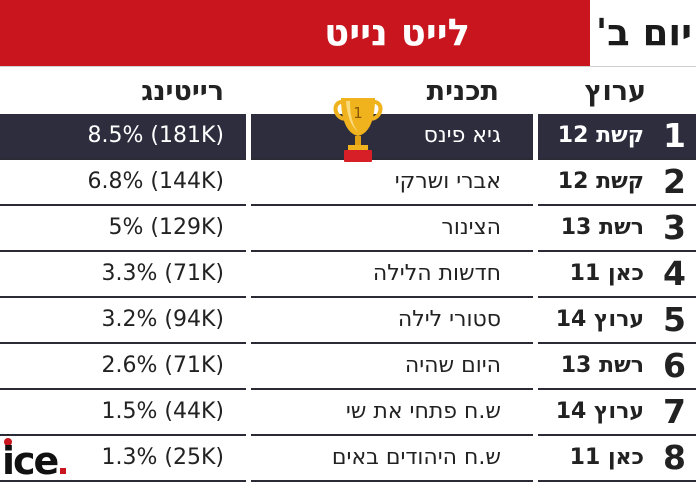 The height and width of the screenshot is (482, 696). Describe the element at coordinates (30, 458) in the screenshot. I see `logo-text: ice` at that location.